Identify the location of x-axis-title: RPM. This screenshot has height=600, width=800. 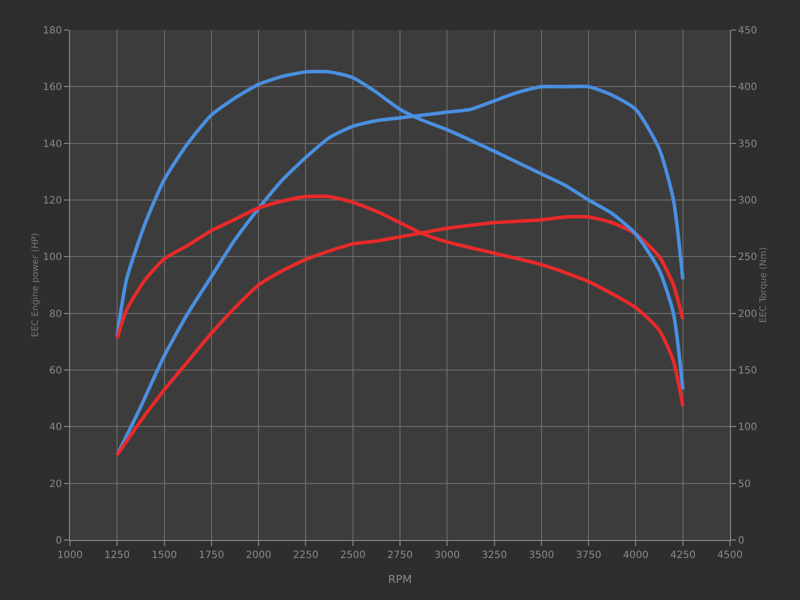
(400, 579).